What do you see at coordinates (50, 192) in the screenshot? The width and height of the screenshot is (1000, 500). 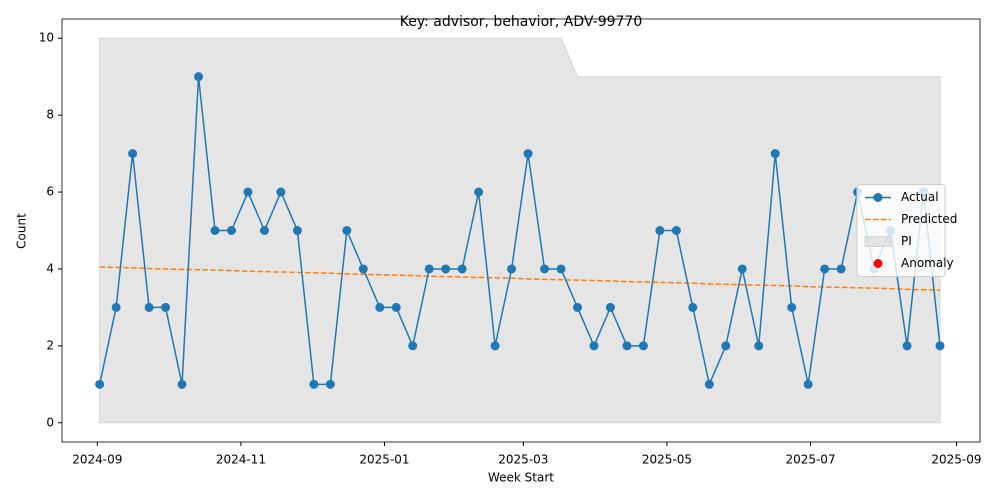 I see `y-tick-label: 6` at bounding box center [50, 192].